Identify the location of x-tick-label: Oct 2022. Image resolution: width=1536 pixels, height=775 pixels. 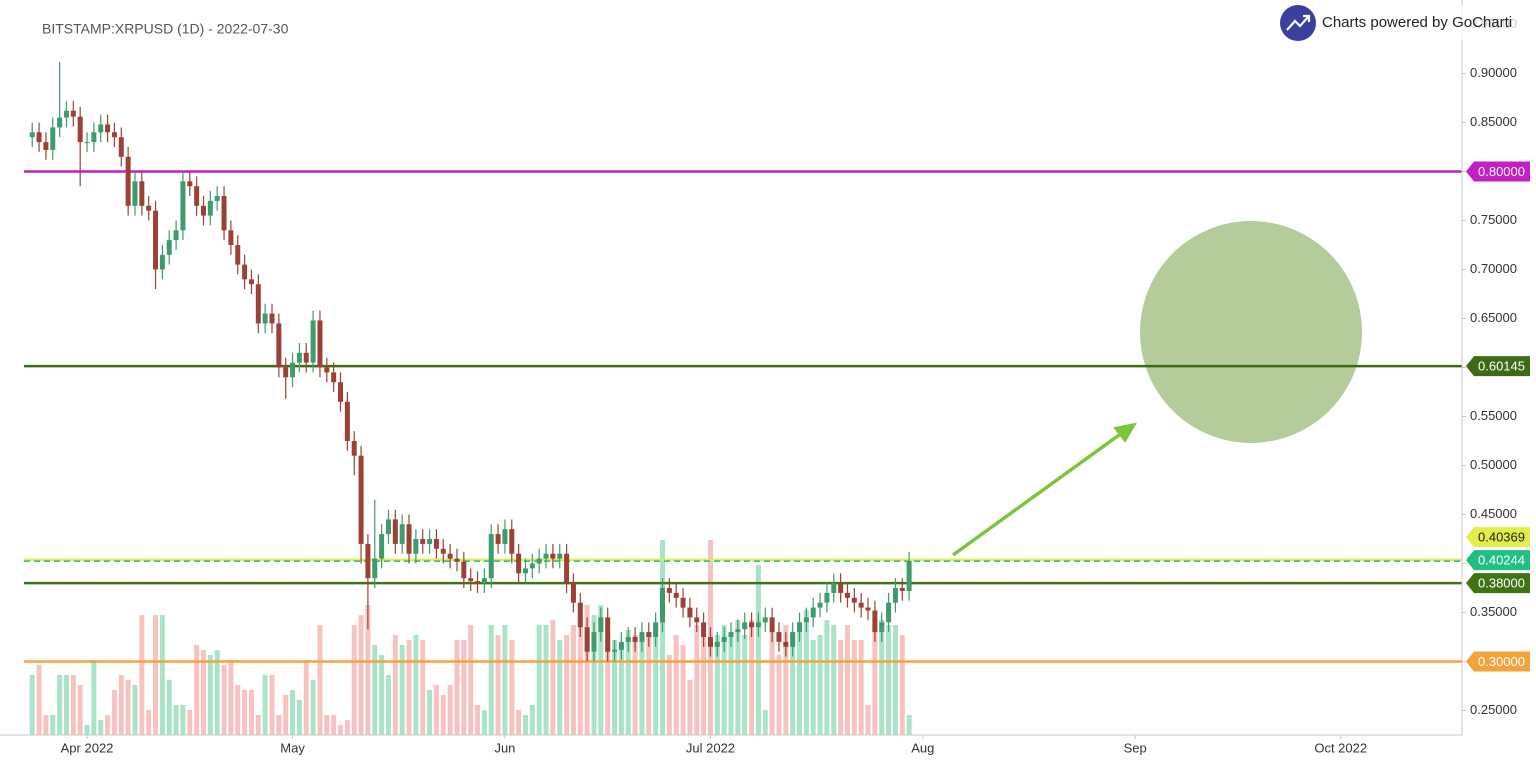
(1340, 747).